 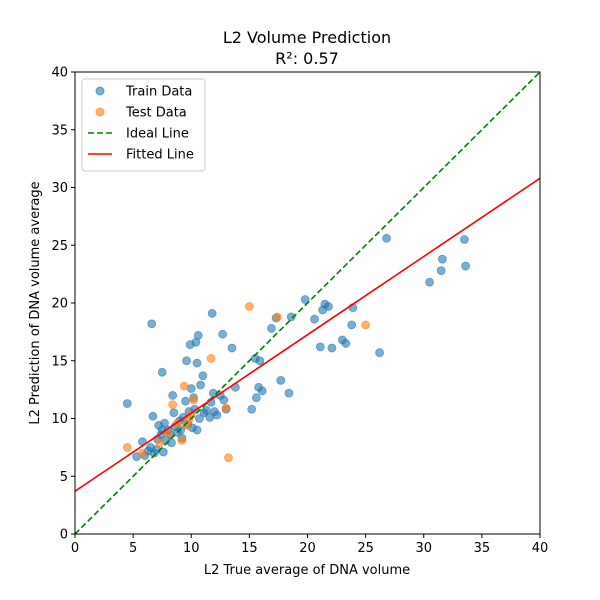 I want to click on y-tick-label: 30, so click(x=59, y=188).